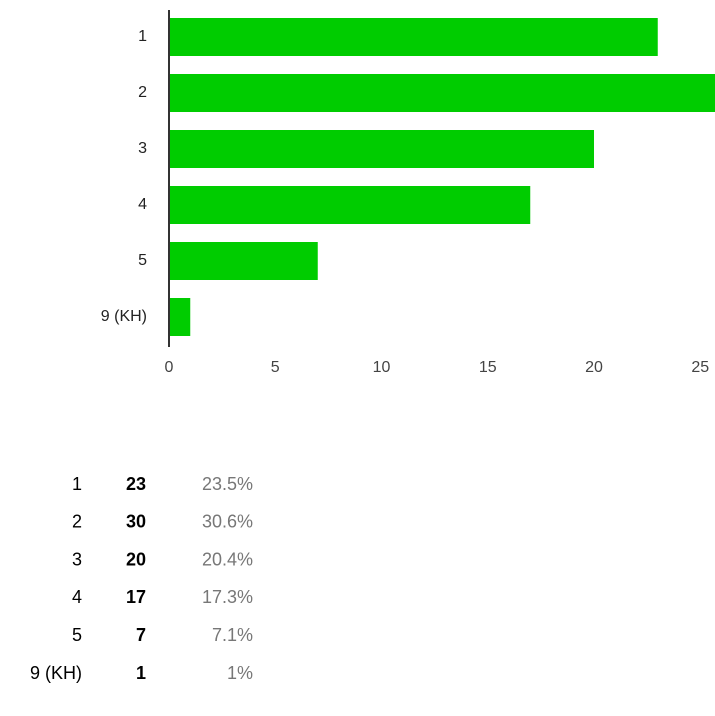 Image resolution: width=715 pixels, height=716 pixels. Describe the element at coordinates (275, 367) in the screenshot. I see `x-tick-label: 5` at that location.